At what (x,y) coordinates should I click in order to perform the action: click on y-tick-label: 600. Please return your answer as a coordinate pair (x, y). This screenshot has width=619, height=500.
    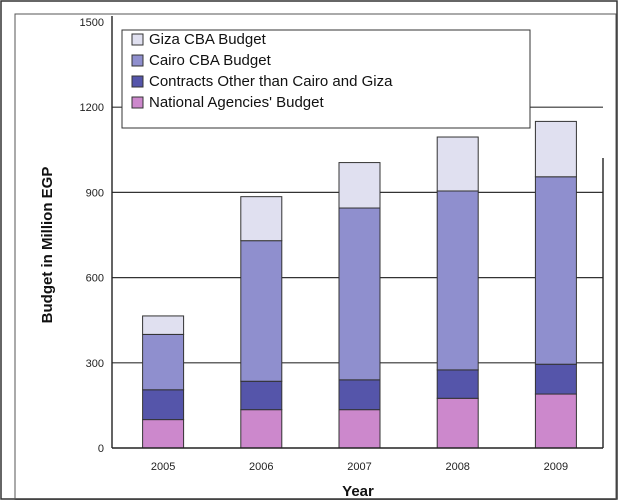
    Looking at the image, I should click on (95, 279).